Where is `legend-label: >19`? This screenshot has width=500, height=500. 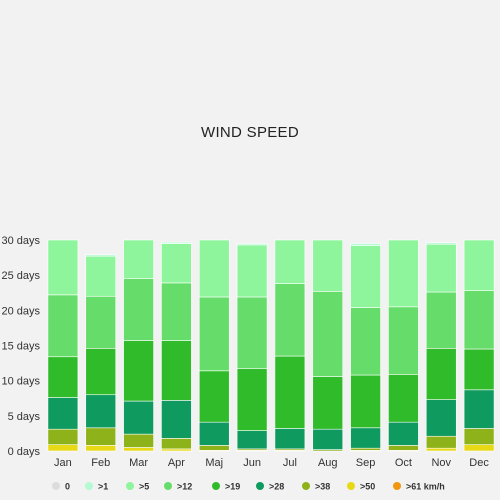 legend-label: >19 is located at coordinates (232, 487).